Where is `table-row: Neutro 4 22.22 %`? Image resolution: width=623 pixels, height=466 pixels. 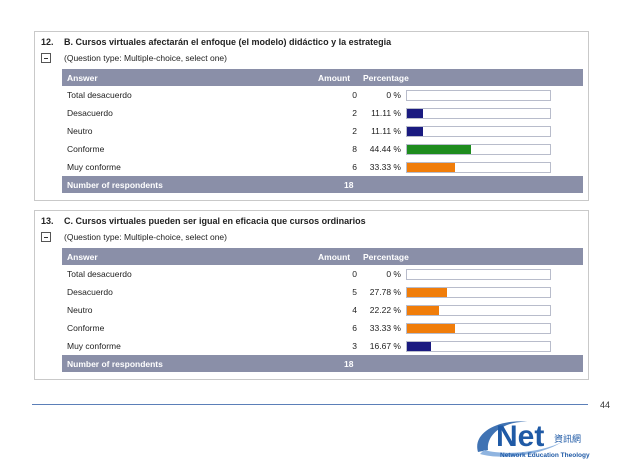 table-row: Neutro 4 22.22 % is located at coordinates (322, 310).